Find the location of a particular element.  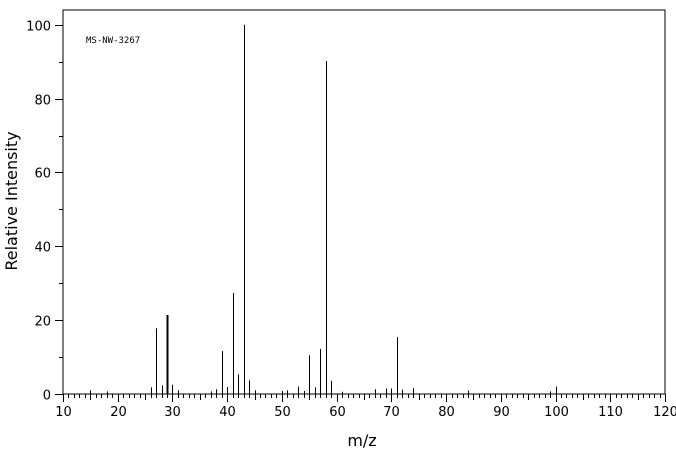

x-tick-label: 60 is located at coordinates (337, 412).